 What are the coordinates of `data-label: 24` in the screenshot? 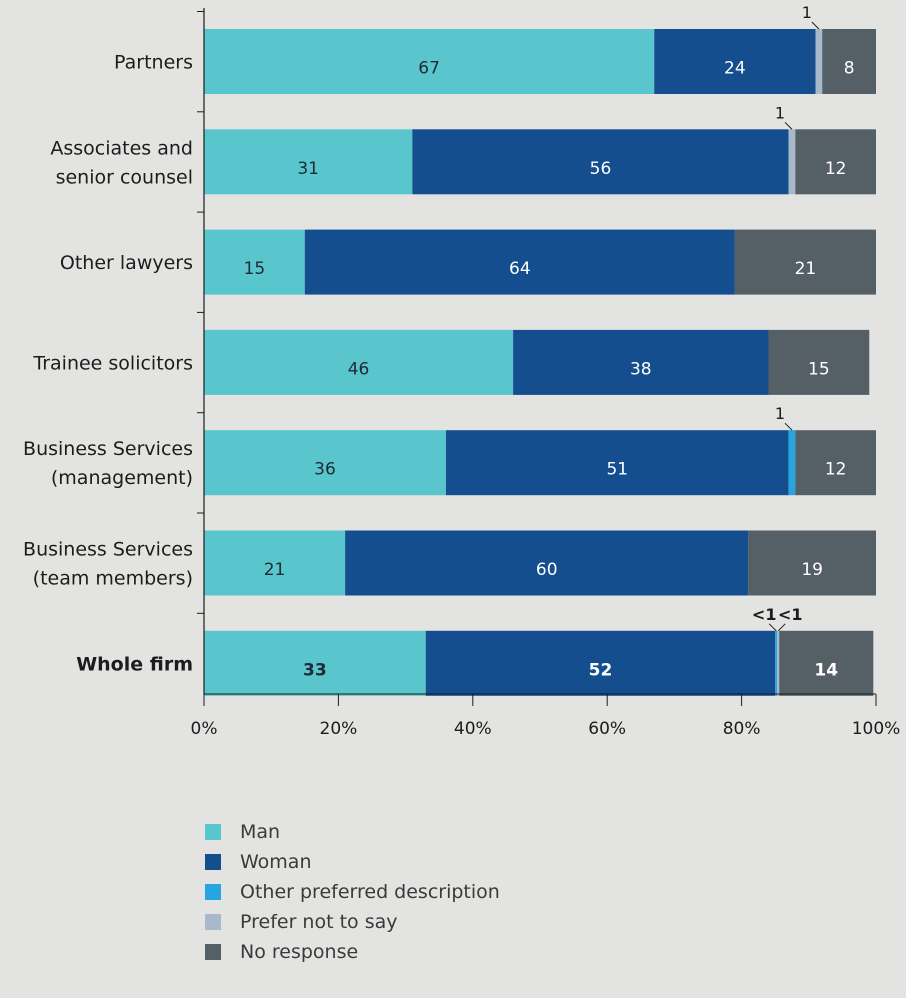 It's located at (735, 69).